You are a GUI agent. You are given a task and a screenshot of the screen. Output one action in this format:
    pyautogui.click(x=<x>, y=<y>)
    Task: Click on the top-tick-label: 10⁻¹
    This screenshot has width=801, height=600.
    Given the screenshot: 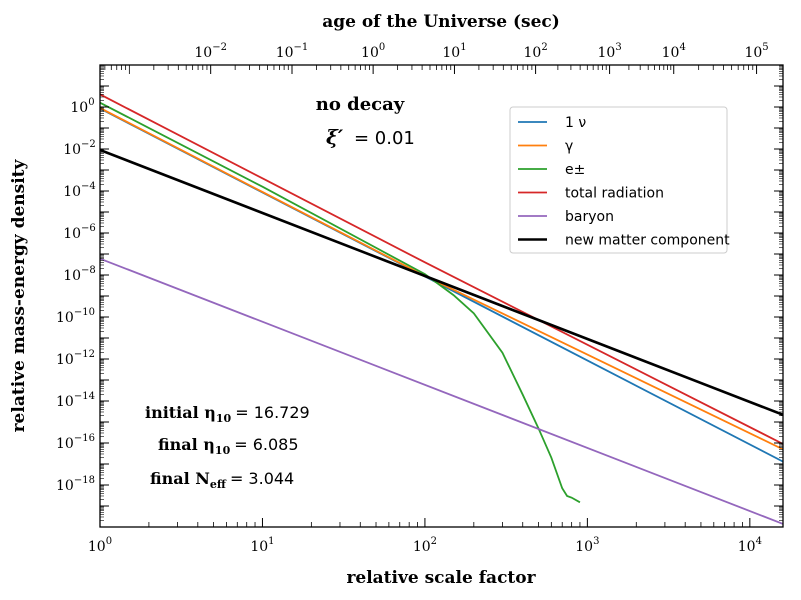 What is the action you would take?
    pyautogui.click(x=292, y=51)
    